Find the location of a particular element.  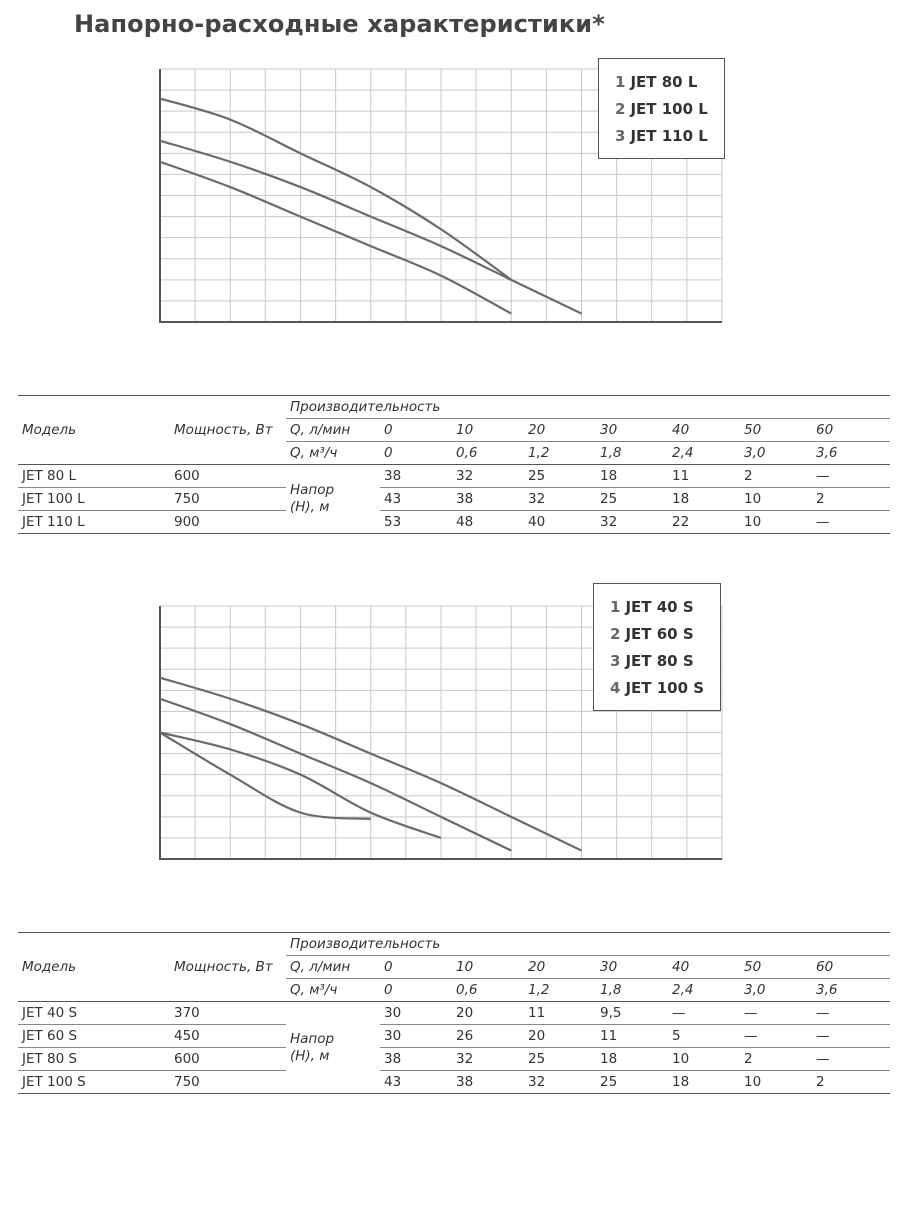

model-name: JET 80 L is located at coordinates (49, 476).